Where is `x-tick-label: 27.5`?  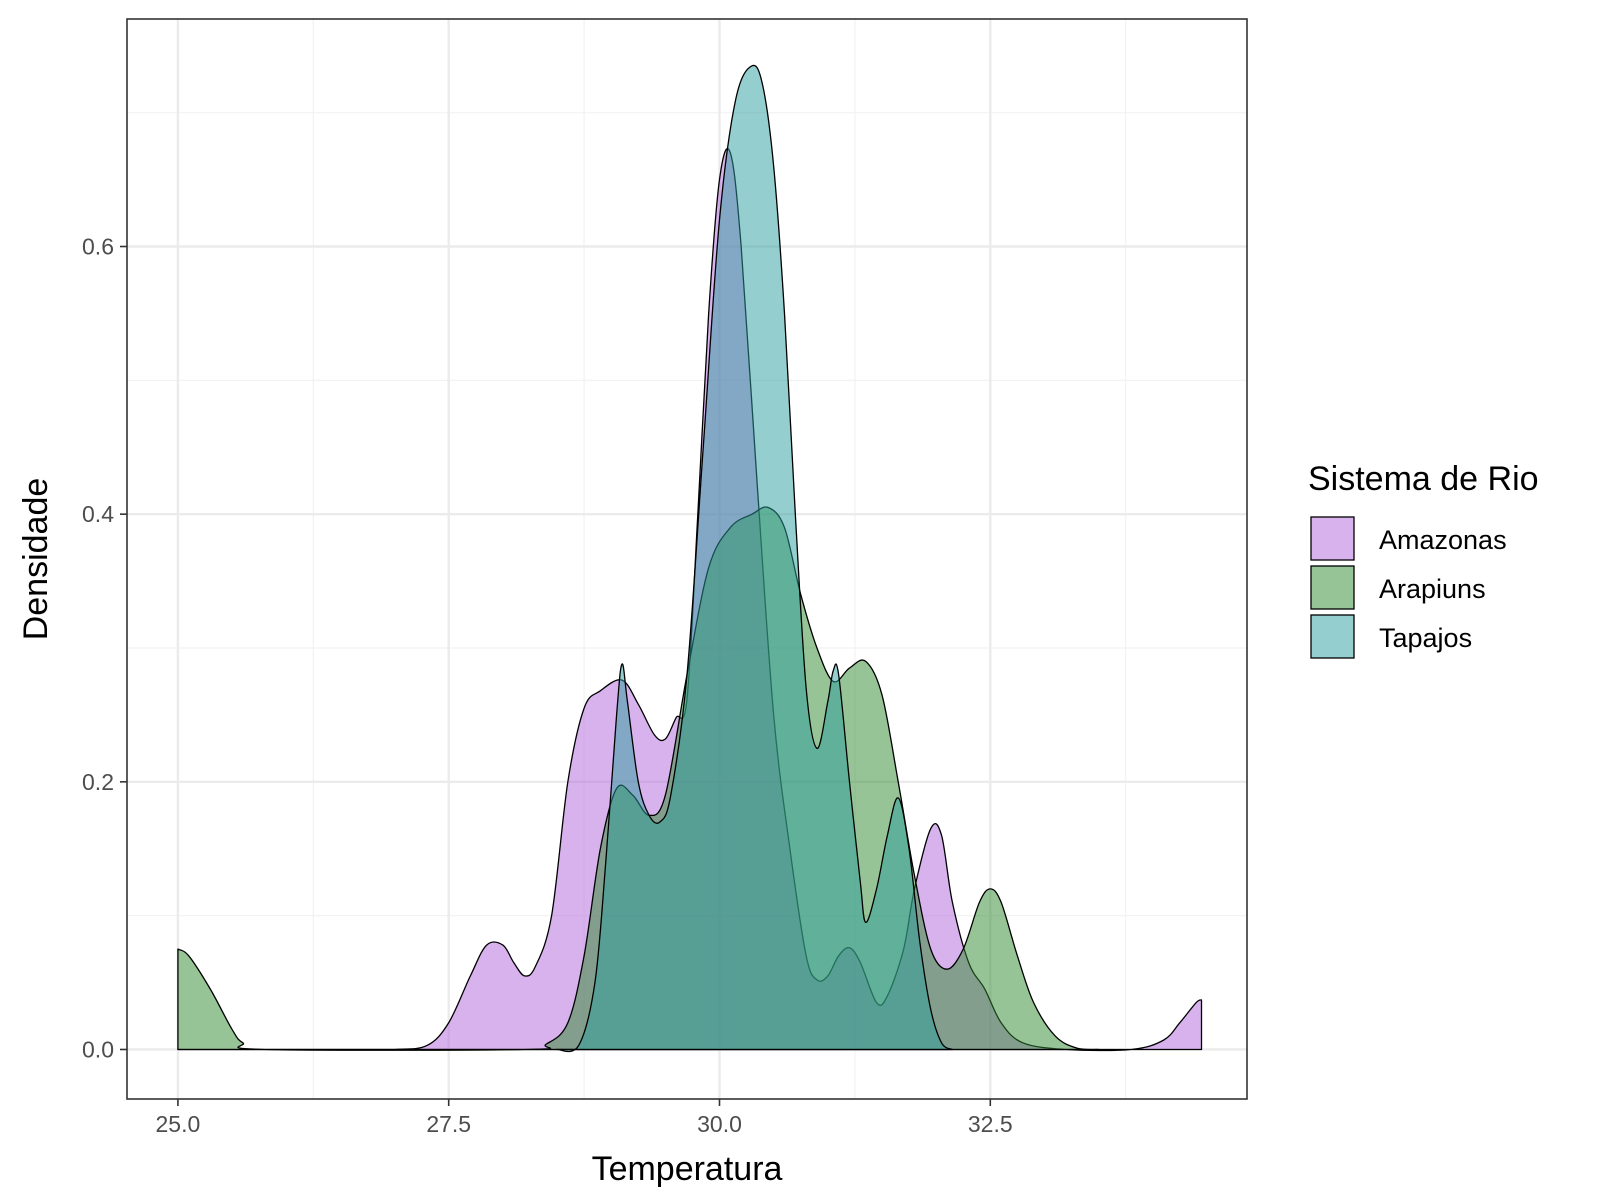 x-tick-label: 27.5 is located at coordinates (448, 1124).